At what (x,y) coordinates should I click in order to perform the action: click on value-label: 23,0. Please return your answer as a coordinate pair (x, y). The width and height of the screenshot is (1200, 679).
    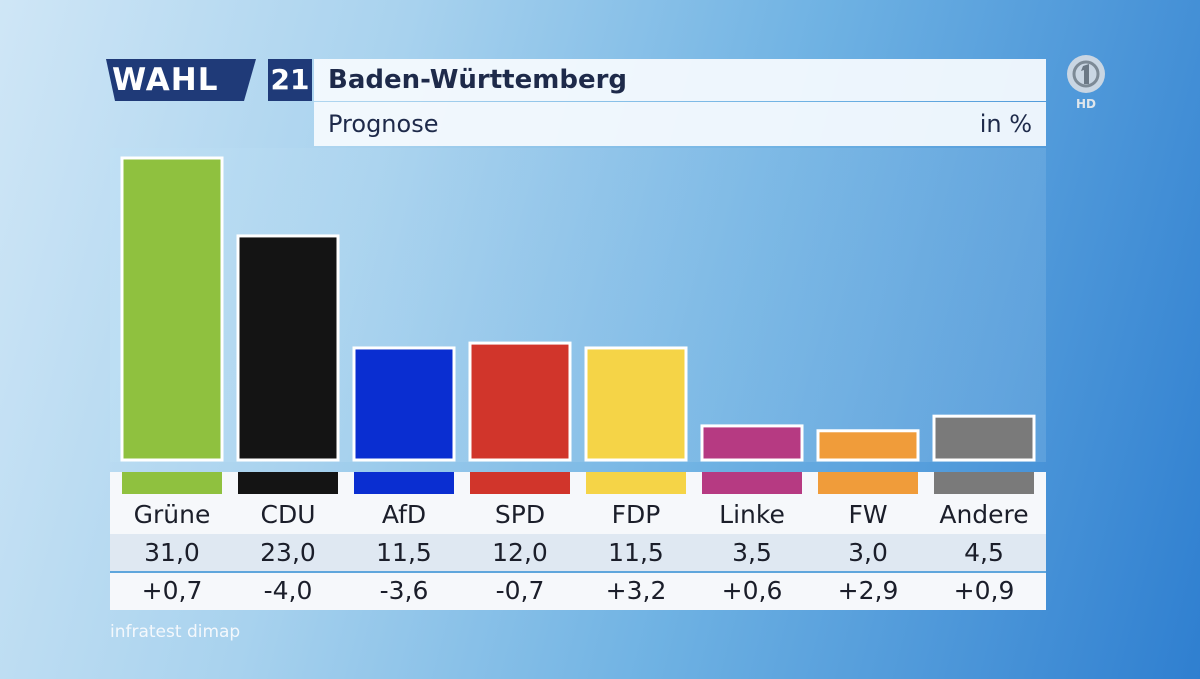
    Looking at the image, I should click on (288, 552).